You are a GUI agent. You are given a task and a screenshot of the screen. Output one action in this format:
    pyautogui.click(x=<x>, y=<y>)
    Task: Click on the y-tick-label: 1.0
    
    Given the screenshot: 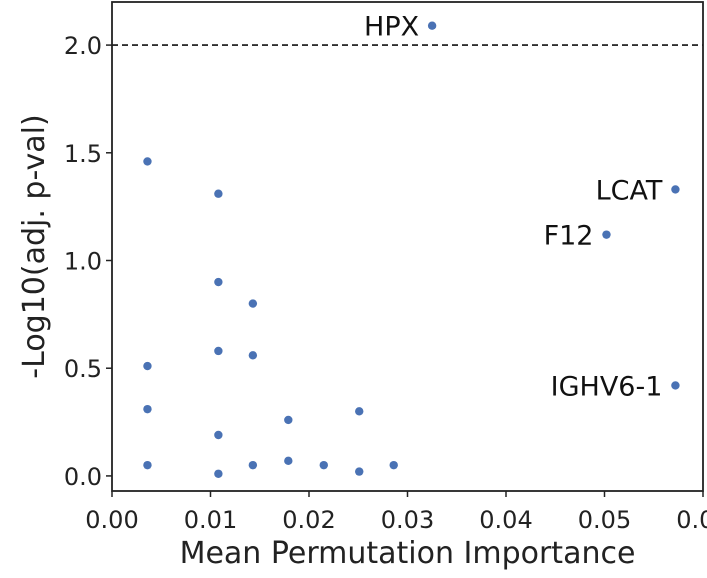 What is the action you would take?
    pyautogui.click(x=83, y=262)
    